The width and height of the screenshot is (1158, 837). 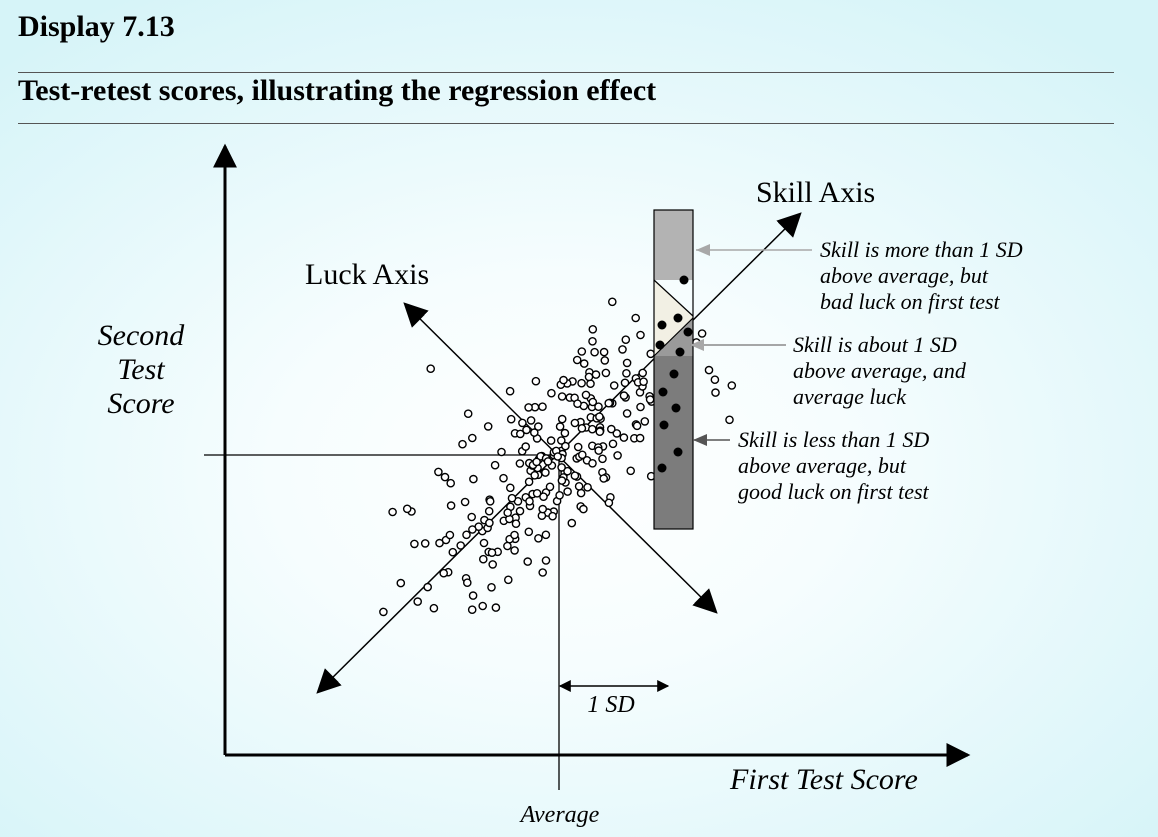 I want to click on annotation-middle-line-2: above average, and, so click(x=880, y=370).